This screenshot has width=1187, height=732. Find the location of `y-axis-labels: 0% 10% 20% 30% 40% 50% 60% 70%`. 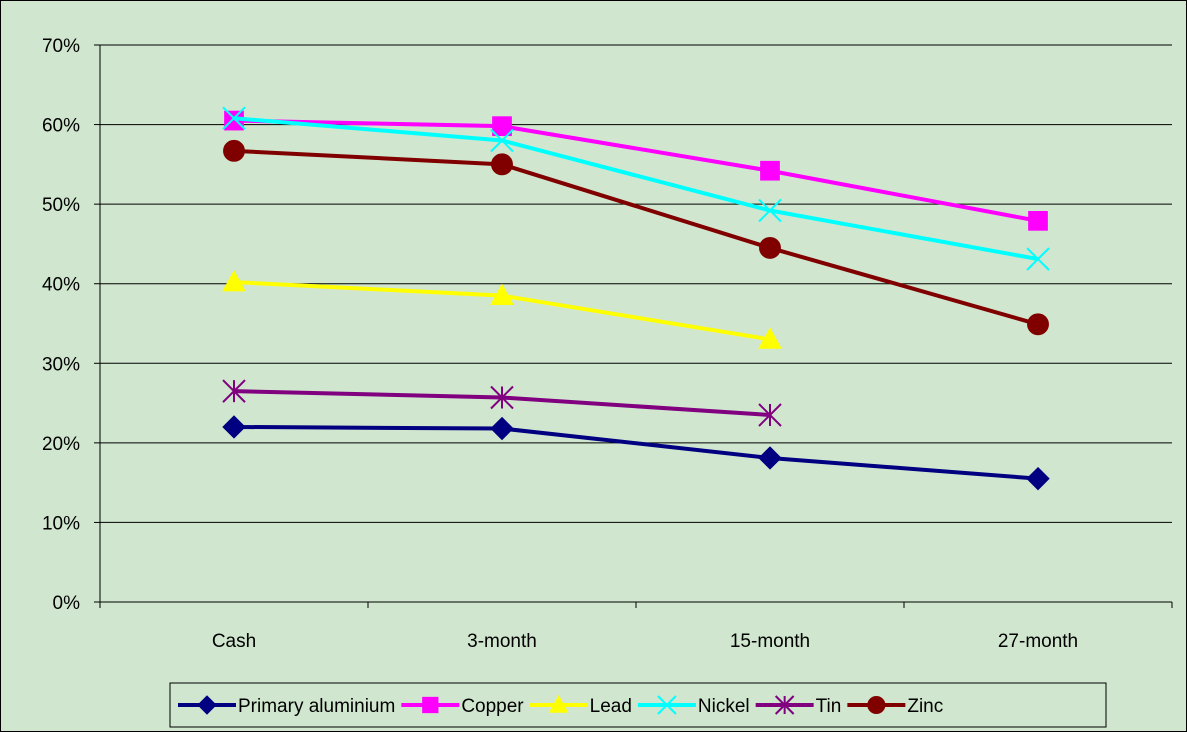

y-axis-labels: 0% 10% 20% 30% 40% 50% 60% 70% is located at coordinates (61, 325).